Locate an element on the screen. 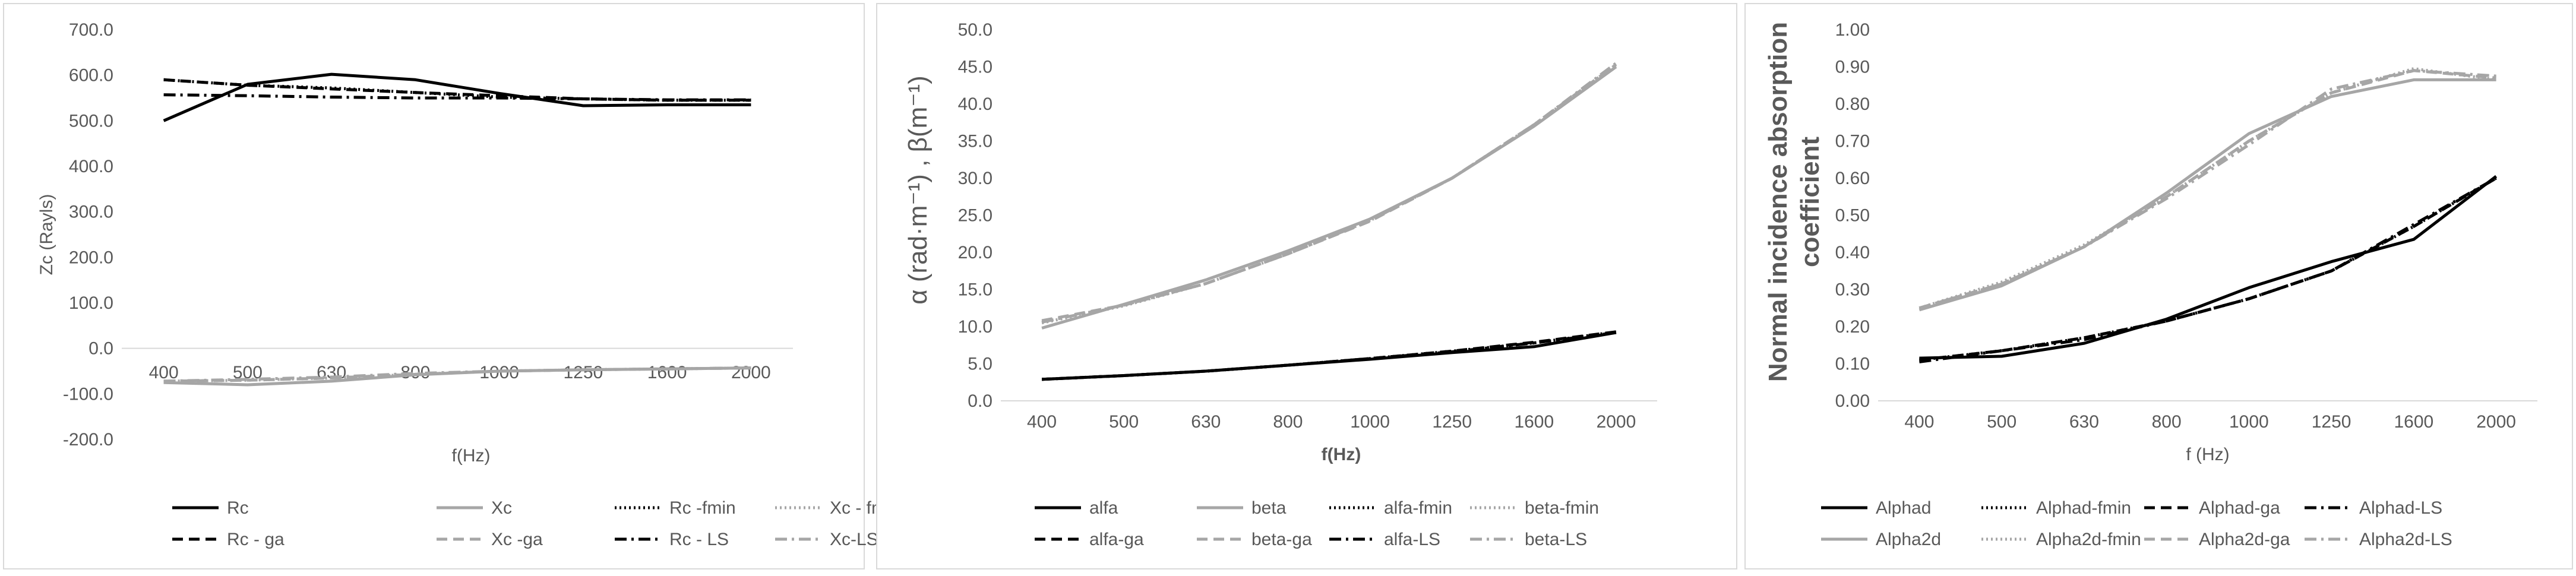 Image resolution: width=2576 pixels, height=576 pixels. y-tick-label: 600.0 is located at coordinates (91, 76).